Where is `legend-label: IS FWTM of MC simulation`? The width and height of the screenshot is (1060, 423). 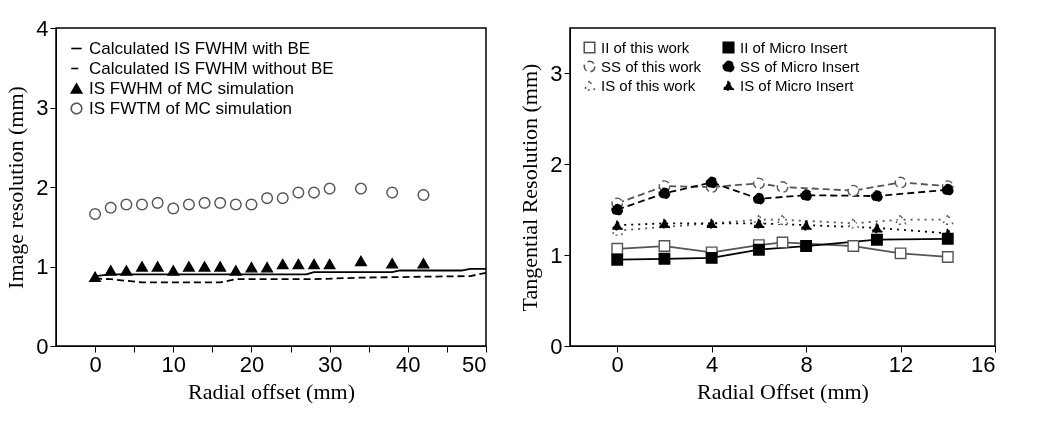 legend-label: IS FWTM of MC simulation is located at coordinates (191, 108).